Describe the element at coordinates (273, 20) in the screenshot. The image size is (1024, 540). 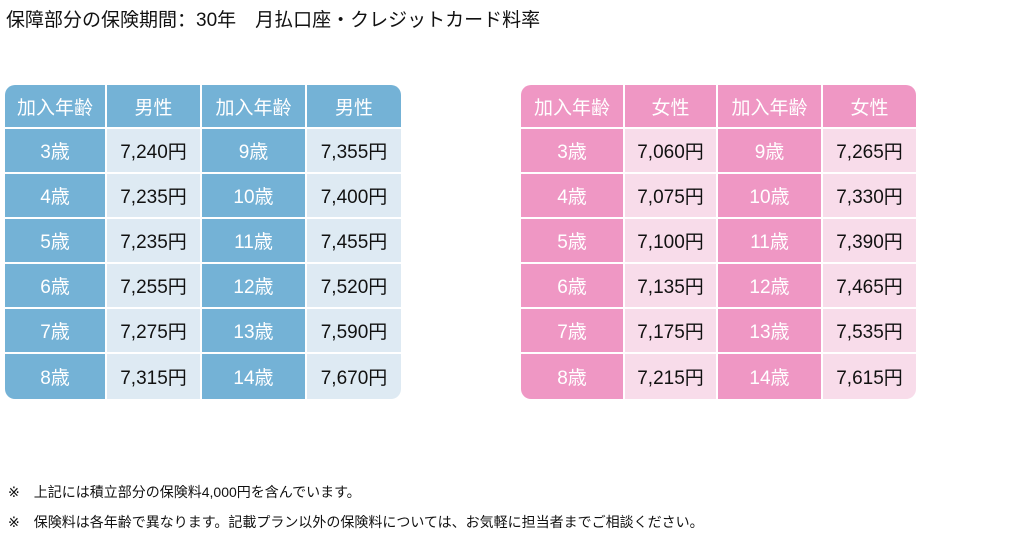
I see `page-title: 保障部分の保険期間：30年 月払口座・クレジットカード料率` at that location.